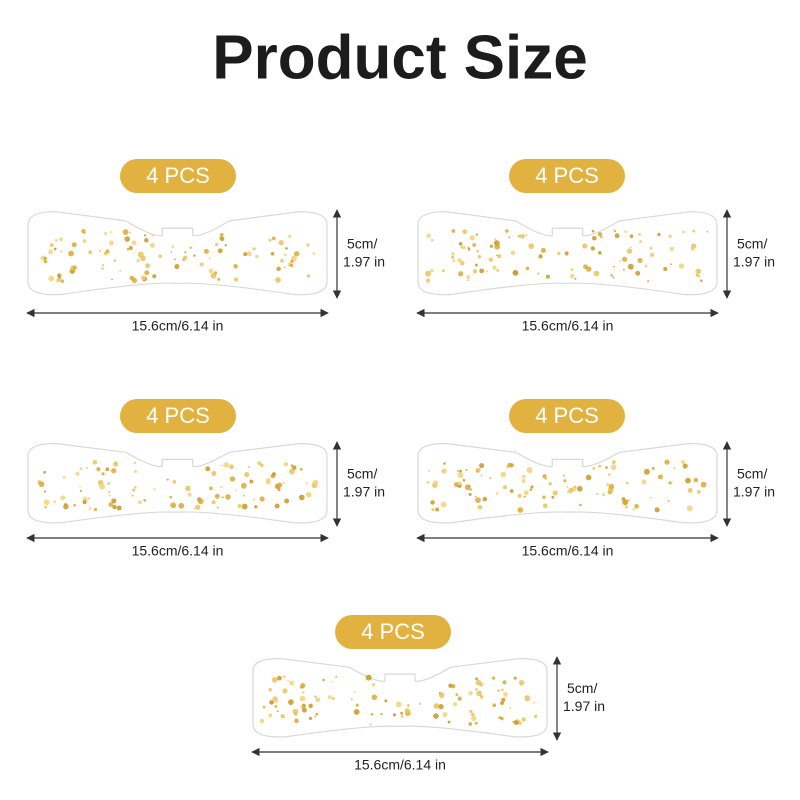  Describe the element at coordinates (754, 262) in the screenshot. I see `height-label: 1.97 in` at that location.